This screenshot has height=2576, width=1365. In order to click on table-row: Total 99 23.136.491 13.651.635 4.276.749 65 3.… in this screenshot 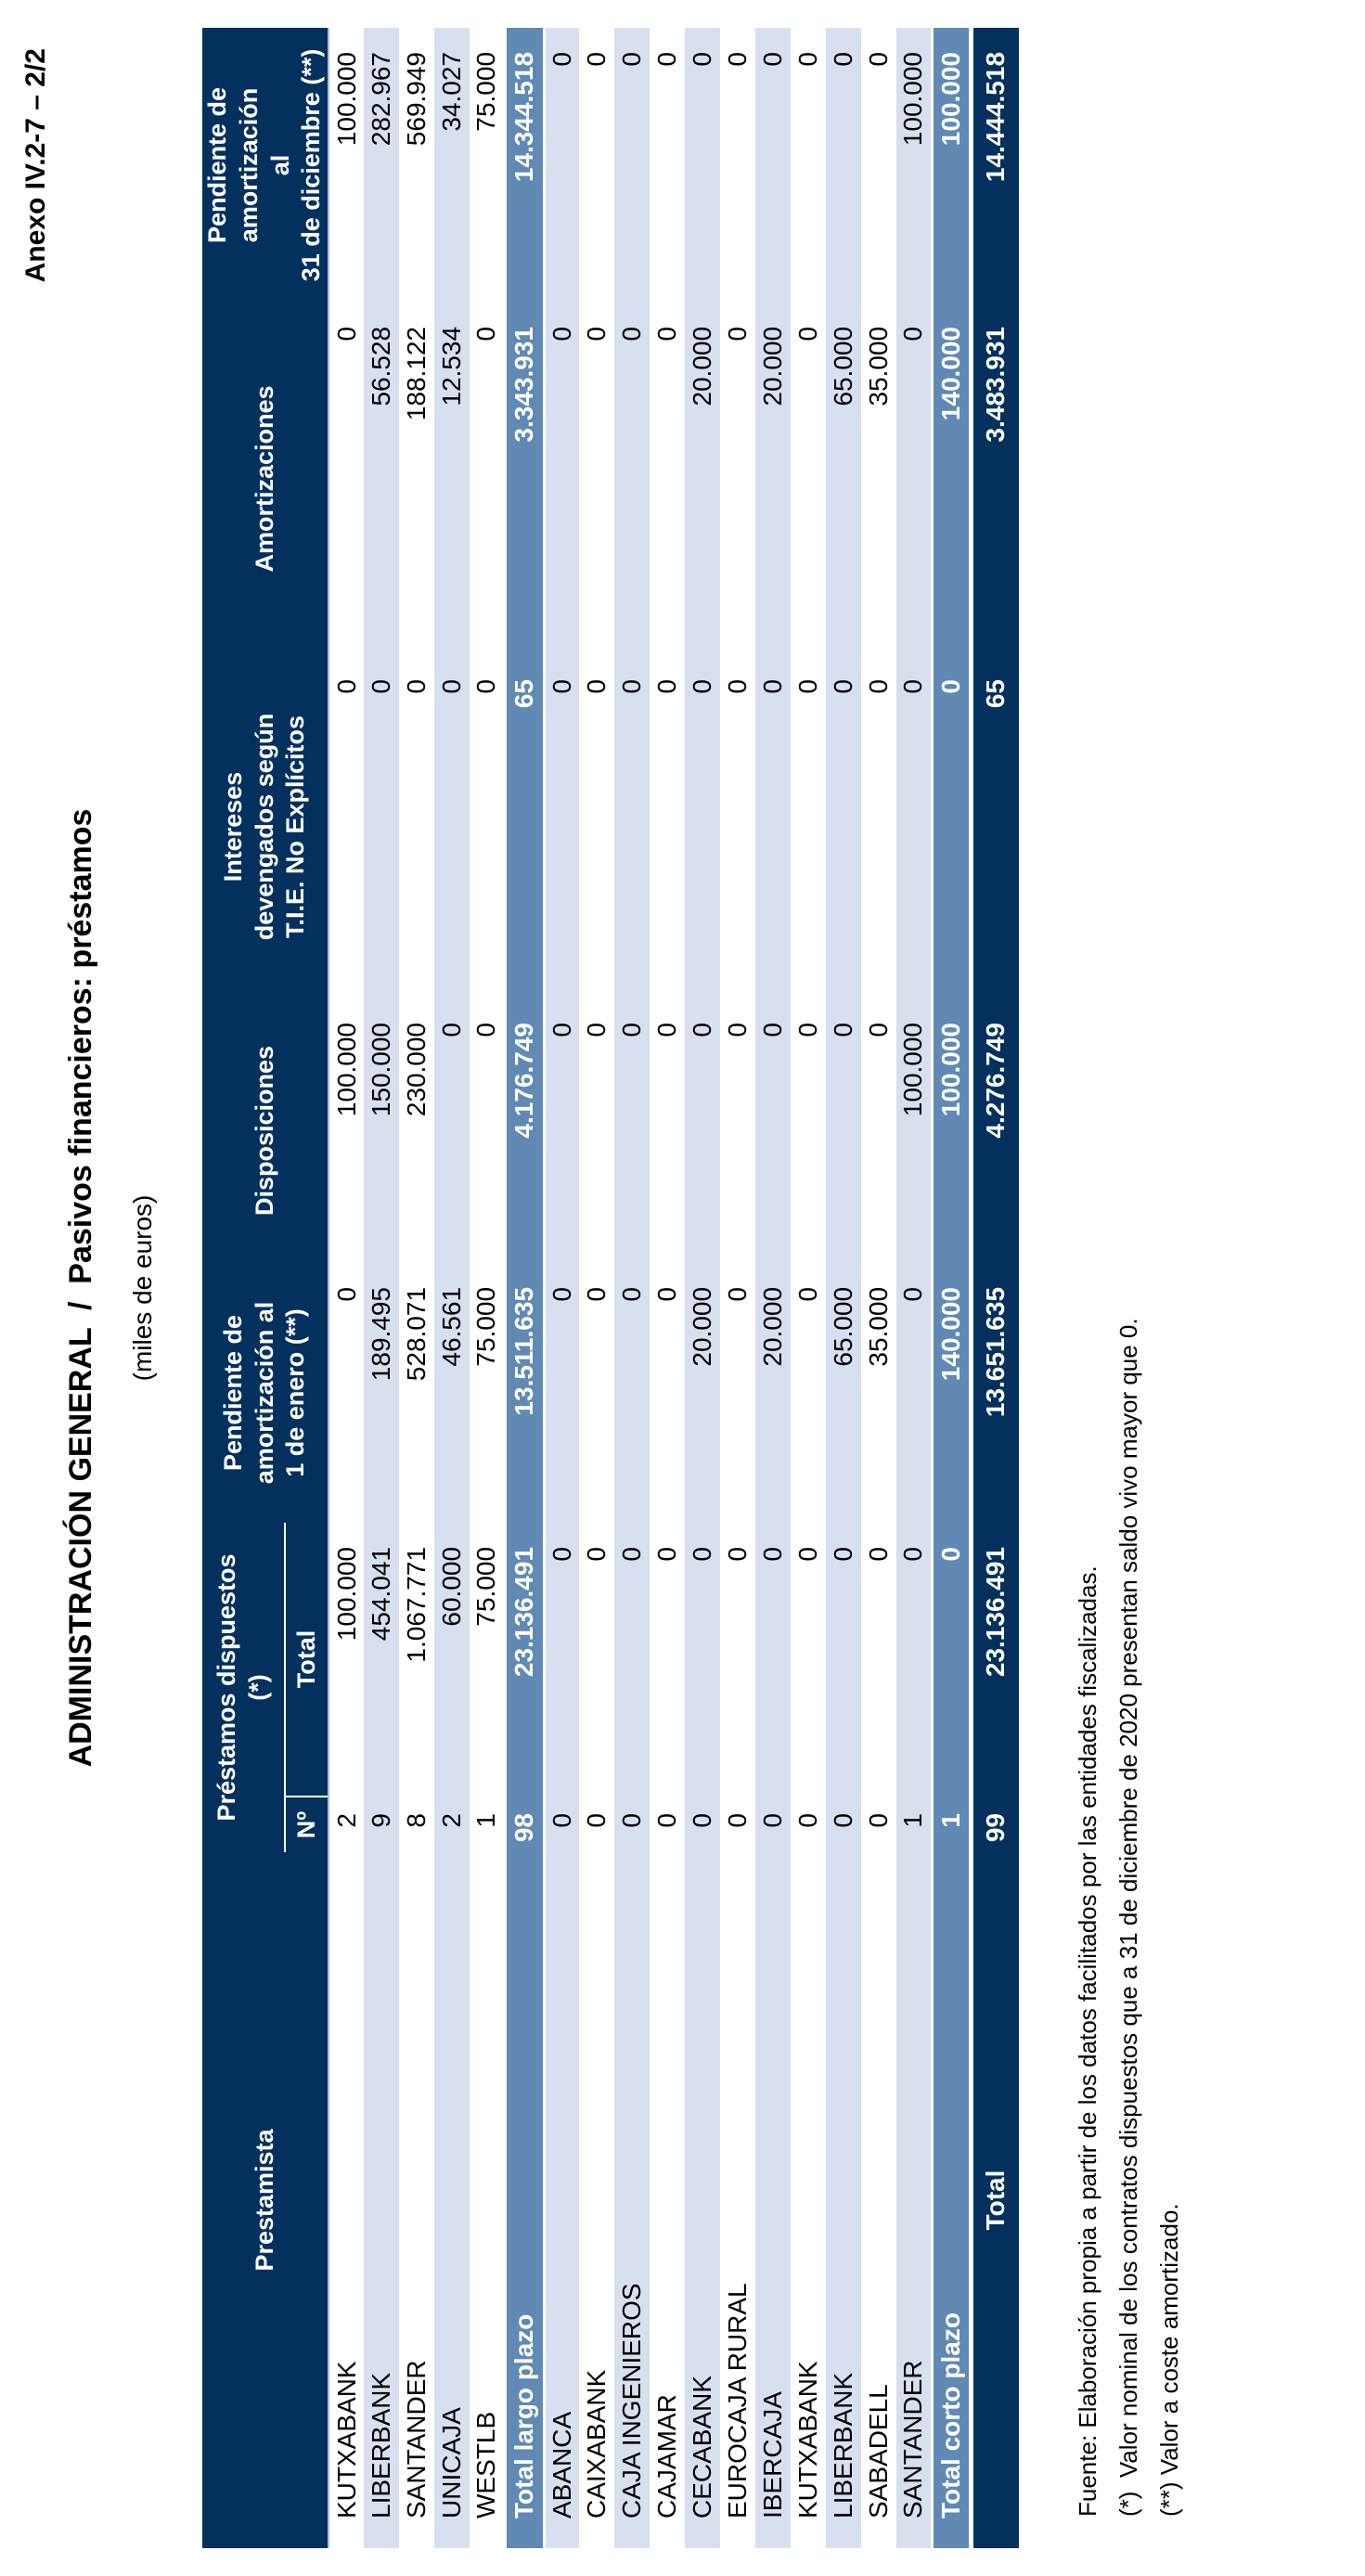, I will do `click(995, 1288)`.